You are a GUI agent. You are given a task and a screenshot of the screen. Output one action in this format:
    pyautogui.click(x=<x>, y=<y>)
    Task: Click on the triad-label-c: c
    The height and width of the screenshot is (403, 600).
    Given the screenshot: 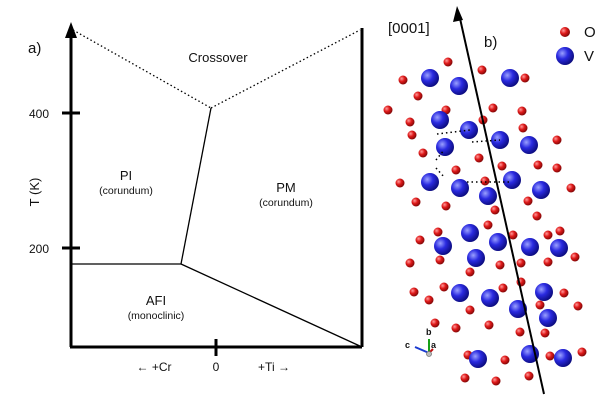 What is the action you would take?
    pyautogui.click(x=407, y=345)
    